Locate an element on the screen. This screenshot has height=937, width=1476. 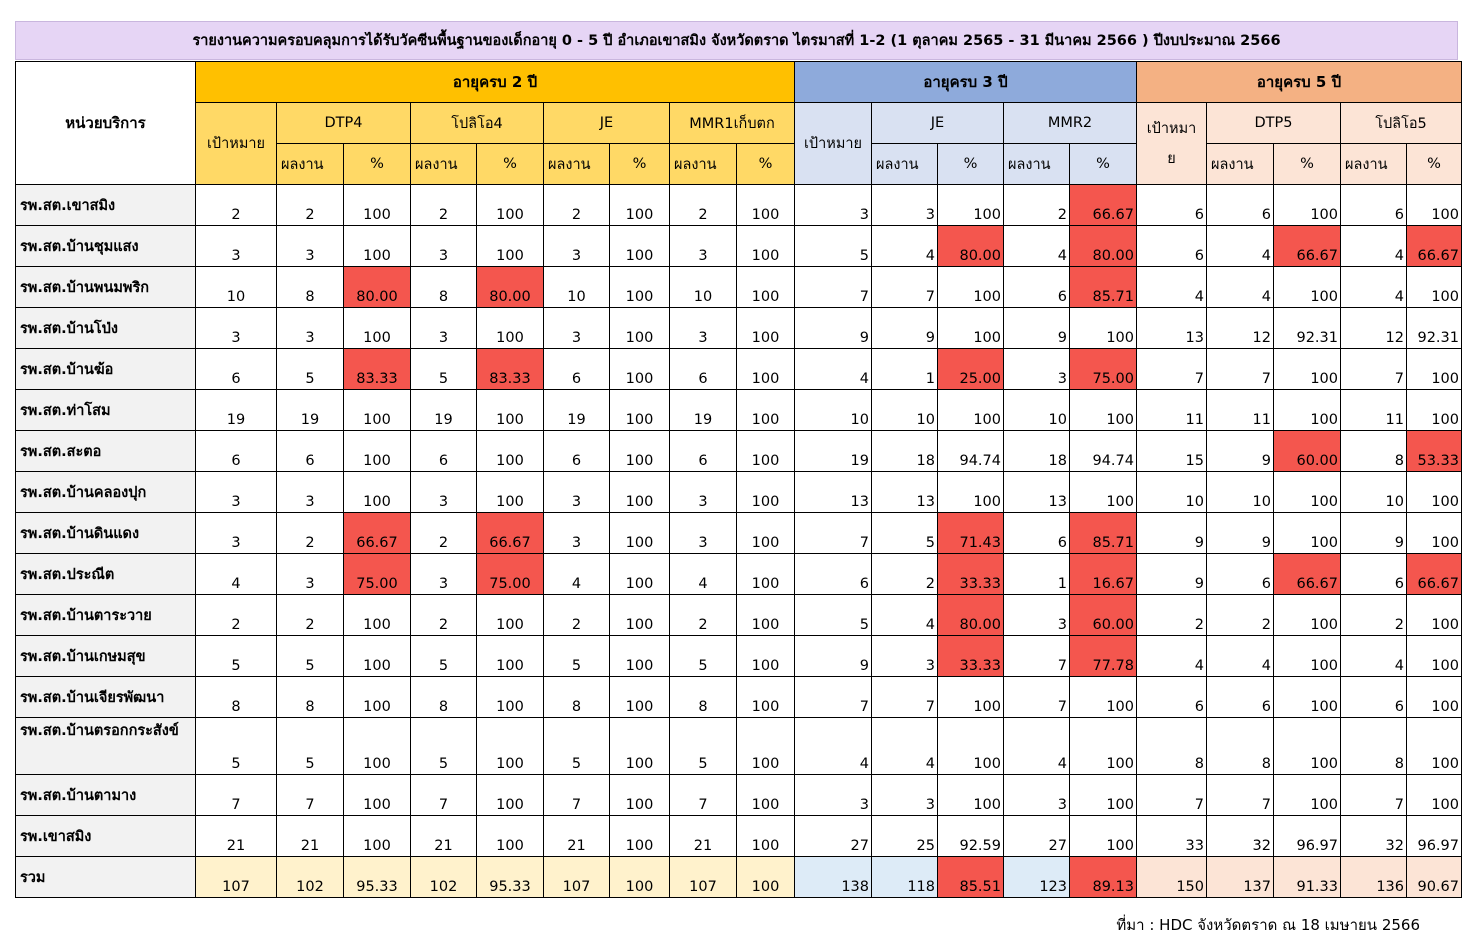
header-je-3: JE is located at coordinates (937, 123).